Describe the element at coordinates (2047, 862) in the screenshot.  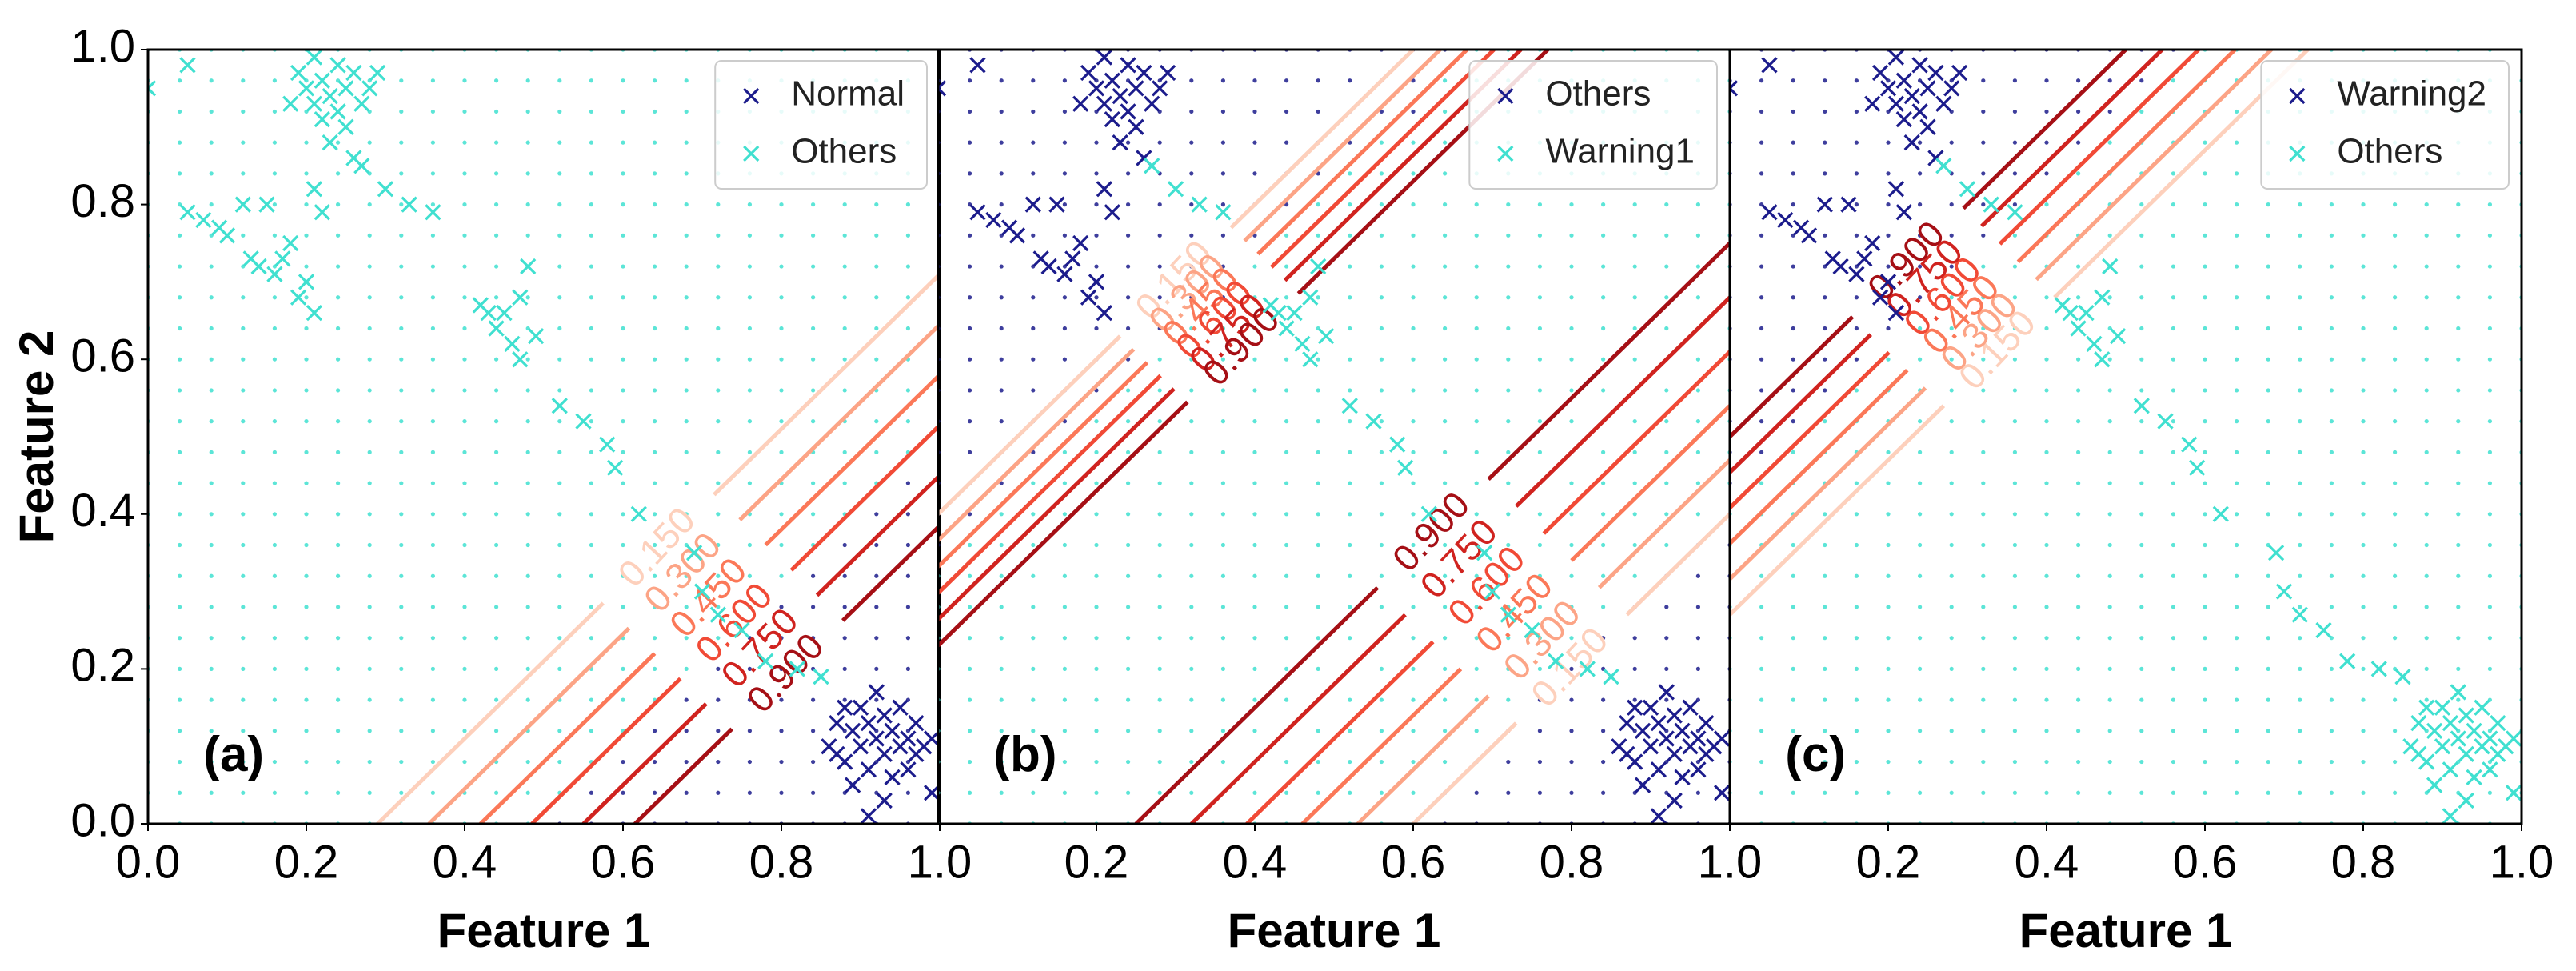
I see `x-tick-label: 0.4` at that location.